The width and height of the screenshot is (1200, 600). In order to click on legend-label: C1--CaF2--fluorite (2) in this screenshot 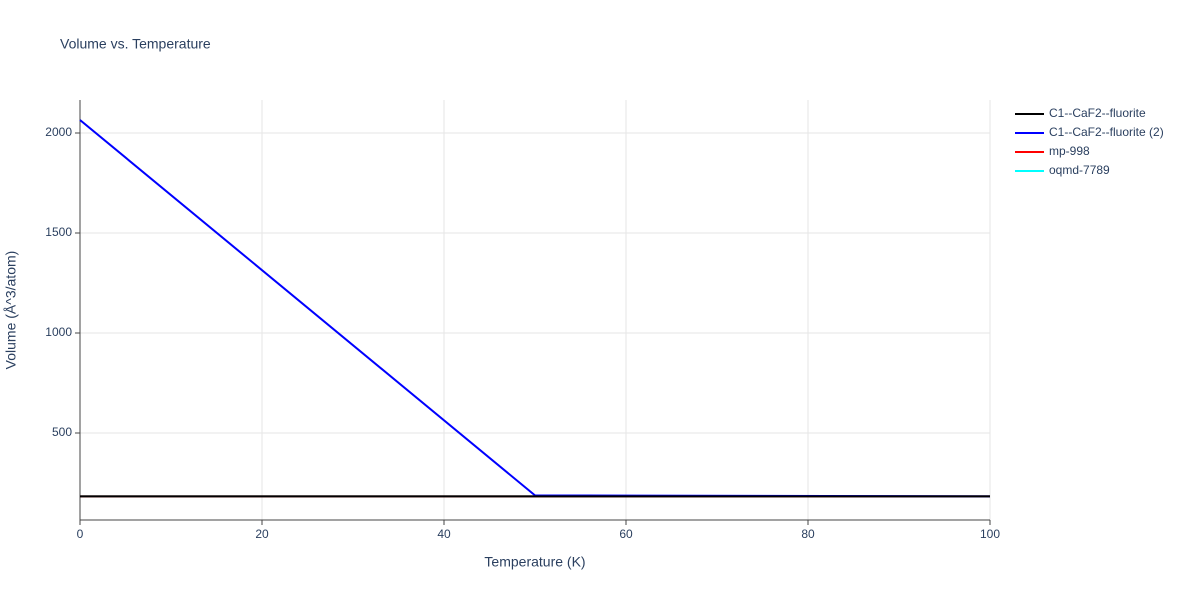, I will do `click(1106, 132)`.